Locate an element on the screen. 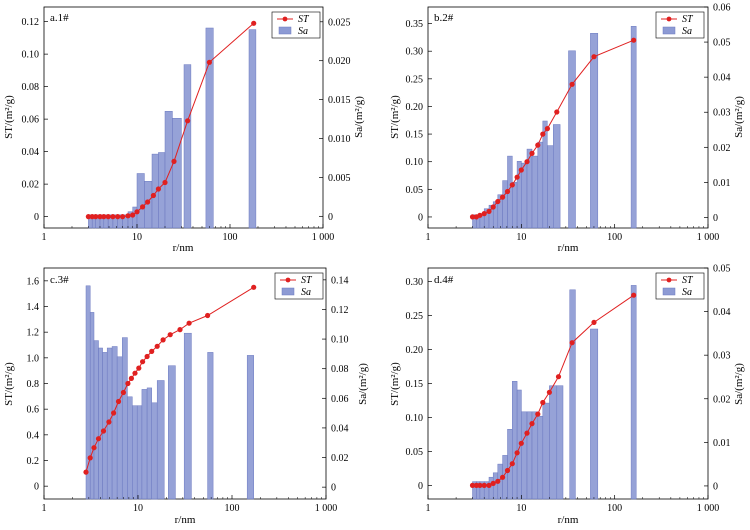  legend-bar-swatch-b is located at coordinates (669, 30).